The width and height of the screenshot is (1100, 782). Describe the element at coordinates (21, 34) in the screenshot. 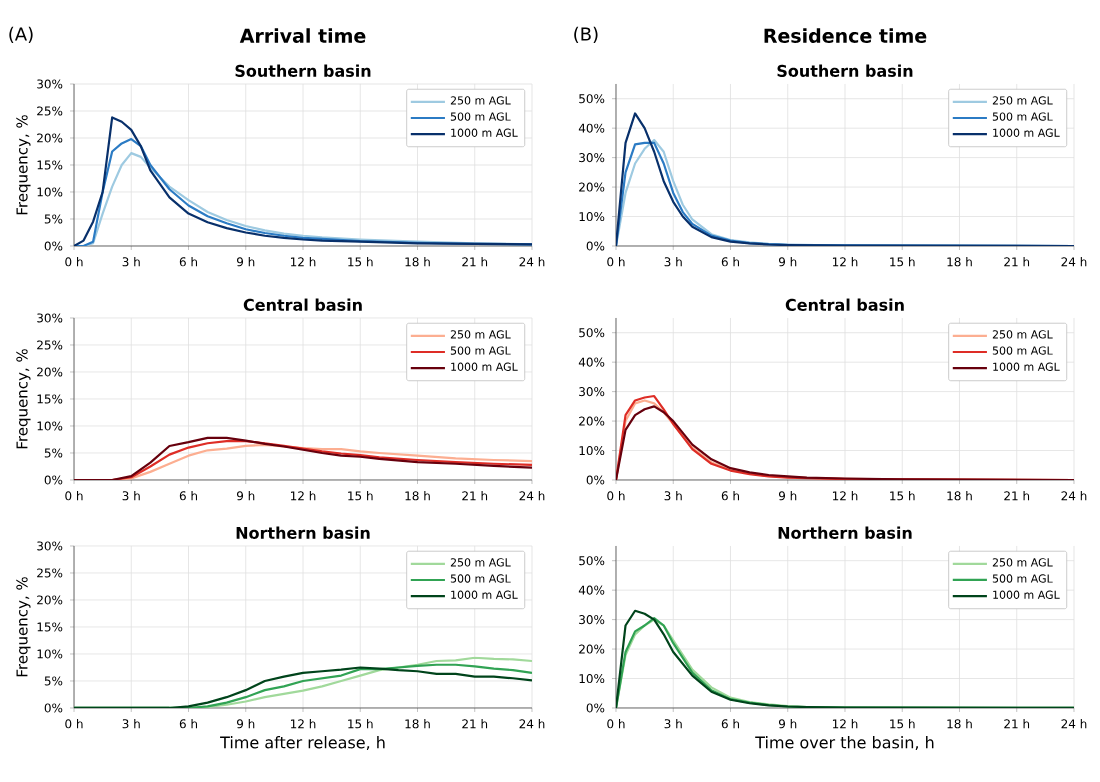

I see `text: (A)` at that location.